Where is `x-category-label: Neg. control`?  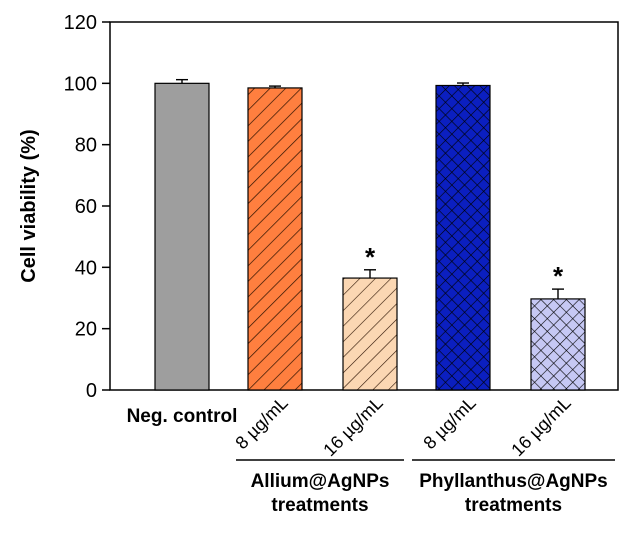
x-category-label: Neg. control is located at coordinates (182, 416).